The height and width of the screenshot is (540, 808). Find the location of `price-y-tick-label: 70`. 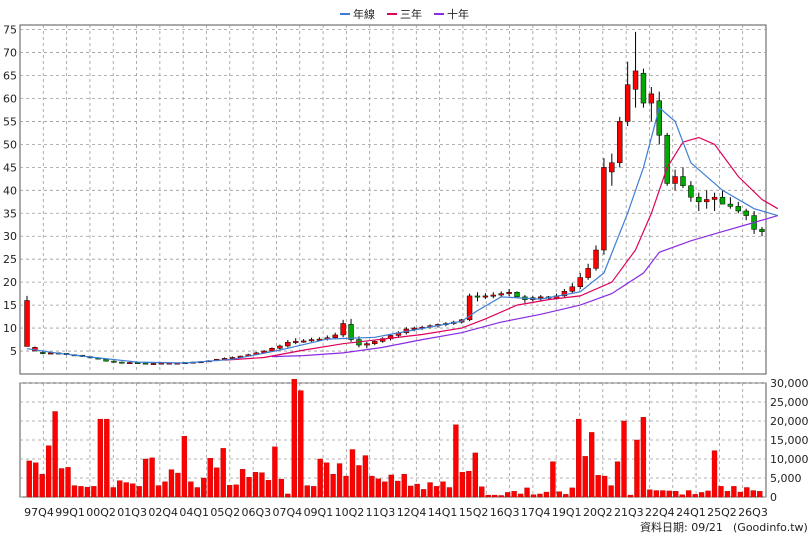

price-y-tick-label: 70 is located at coordinates (10, 53).